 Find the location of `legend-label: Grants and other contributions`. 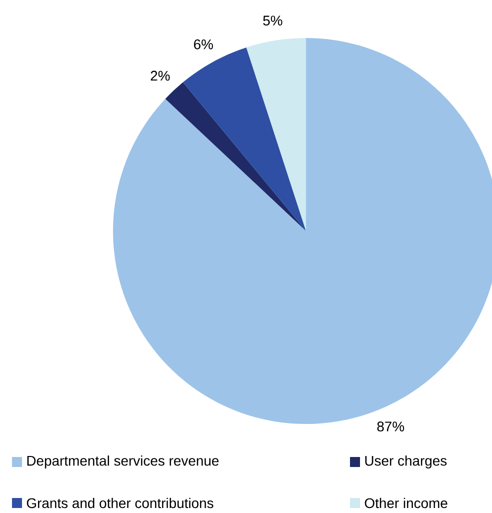

legend-label: Grants and other contributions is located at coordinates (120, 503).